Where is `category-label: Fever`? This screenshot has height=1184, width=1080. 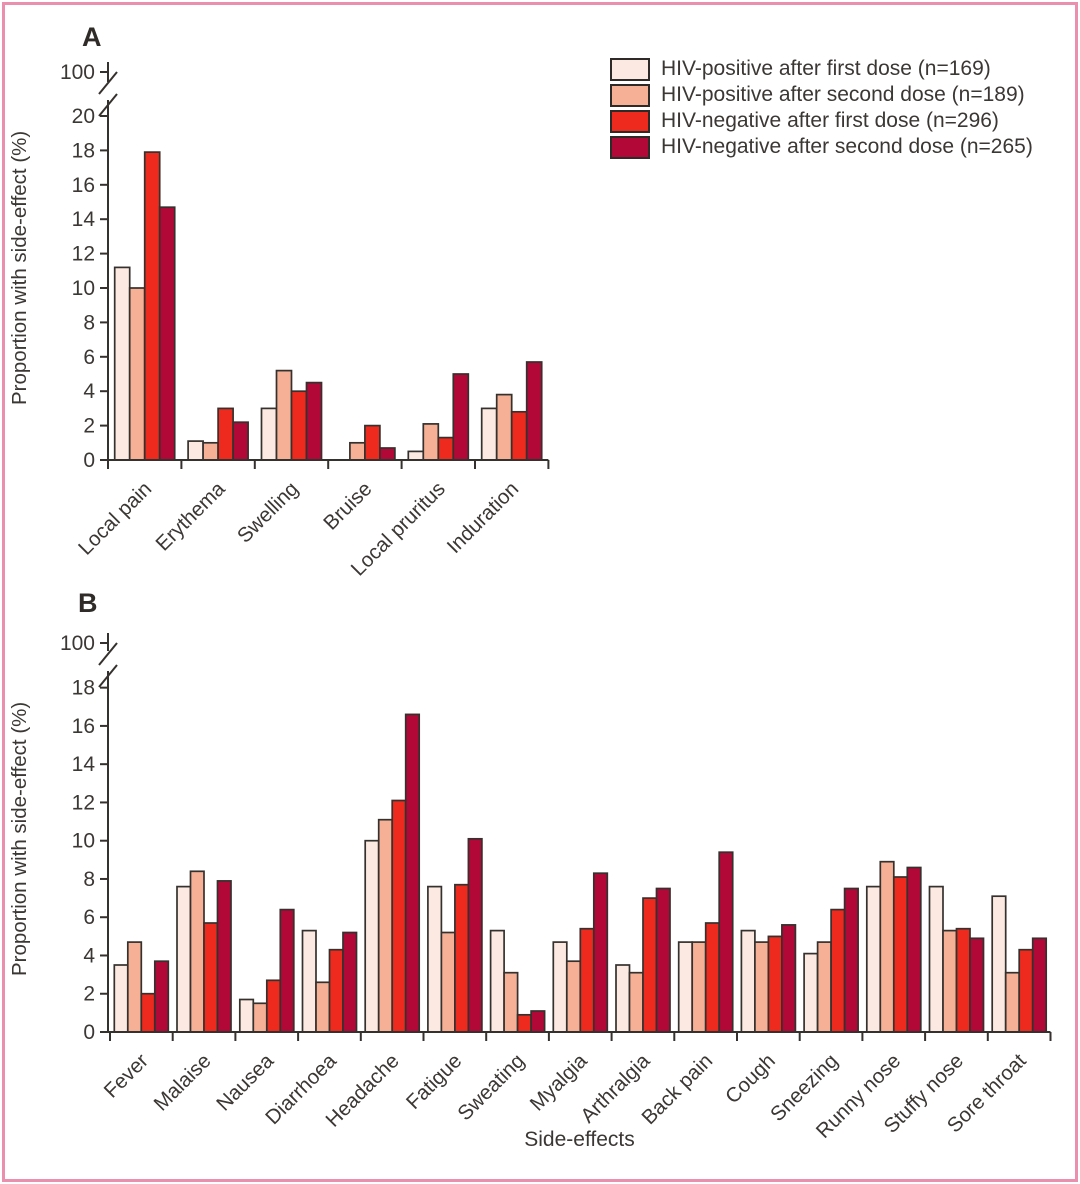 category-label: Fever is located at coordinates (126, 1075).